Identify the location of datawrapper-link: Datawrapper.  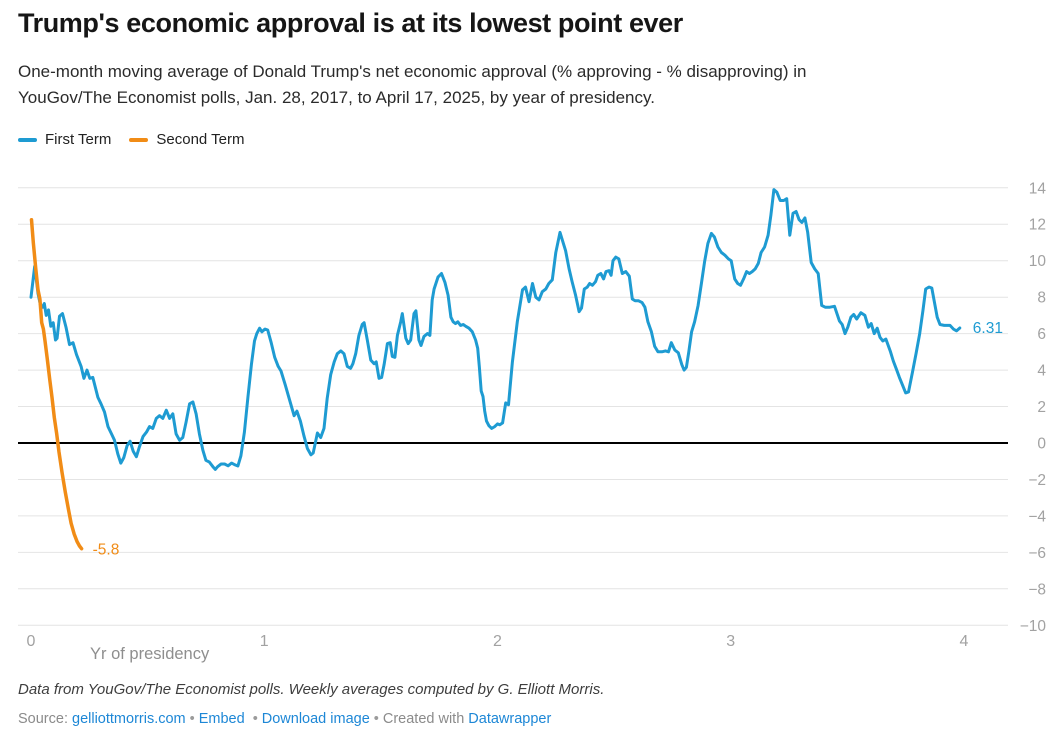
(510, 719).